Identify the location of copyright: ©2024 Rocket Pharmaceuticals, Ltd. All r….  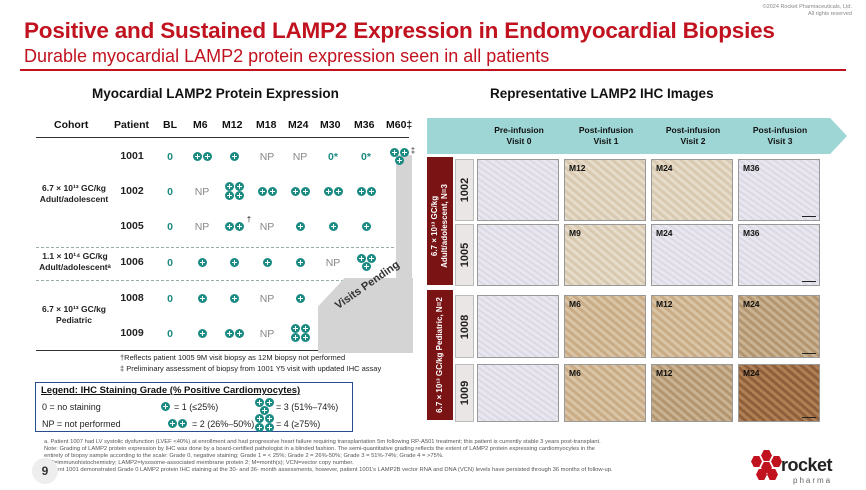
(807, 10).